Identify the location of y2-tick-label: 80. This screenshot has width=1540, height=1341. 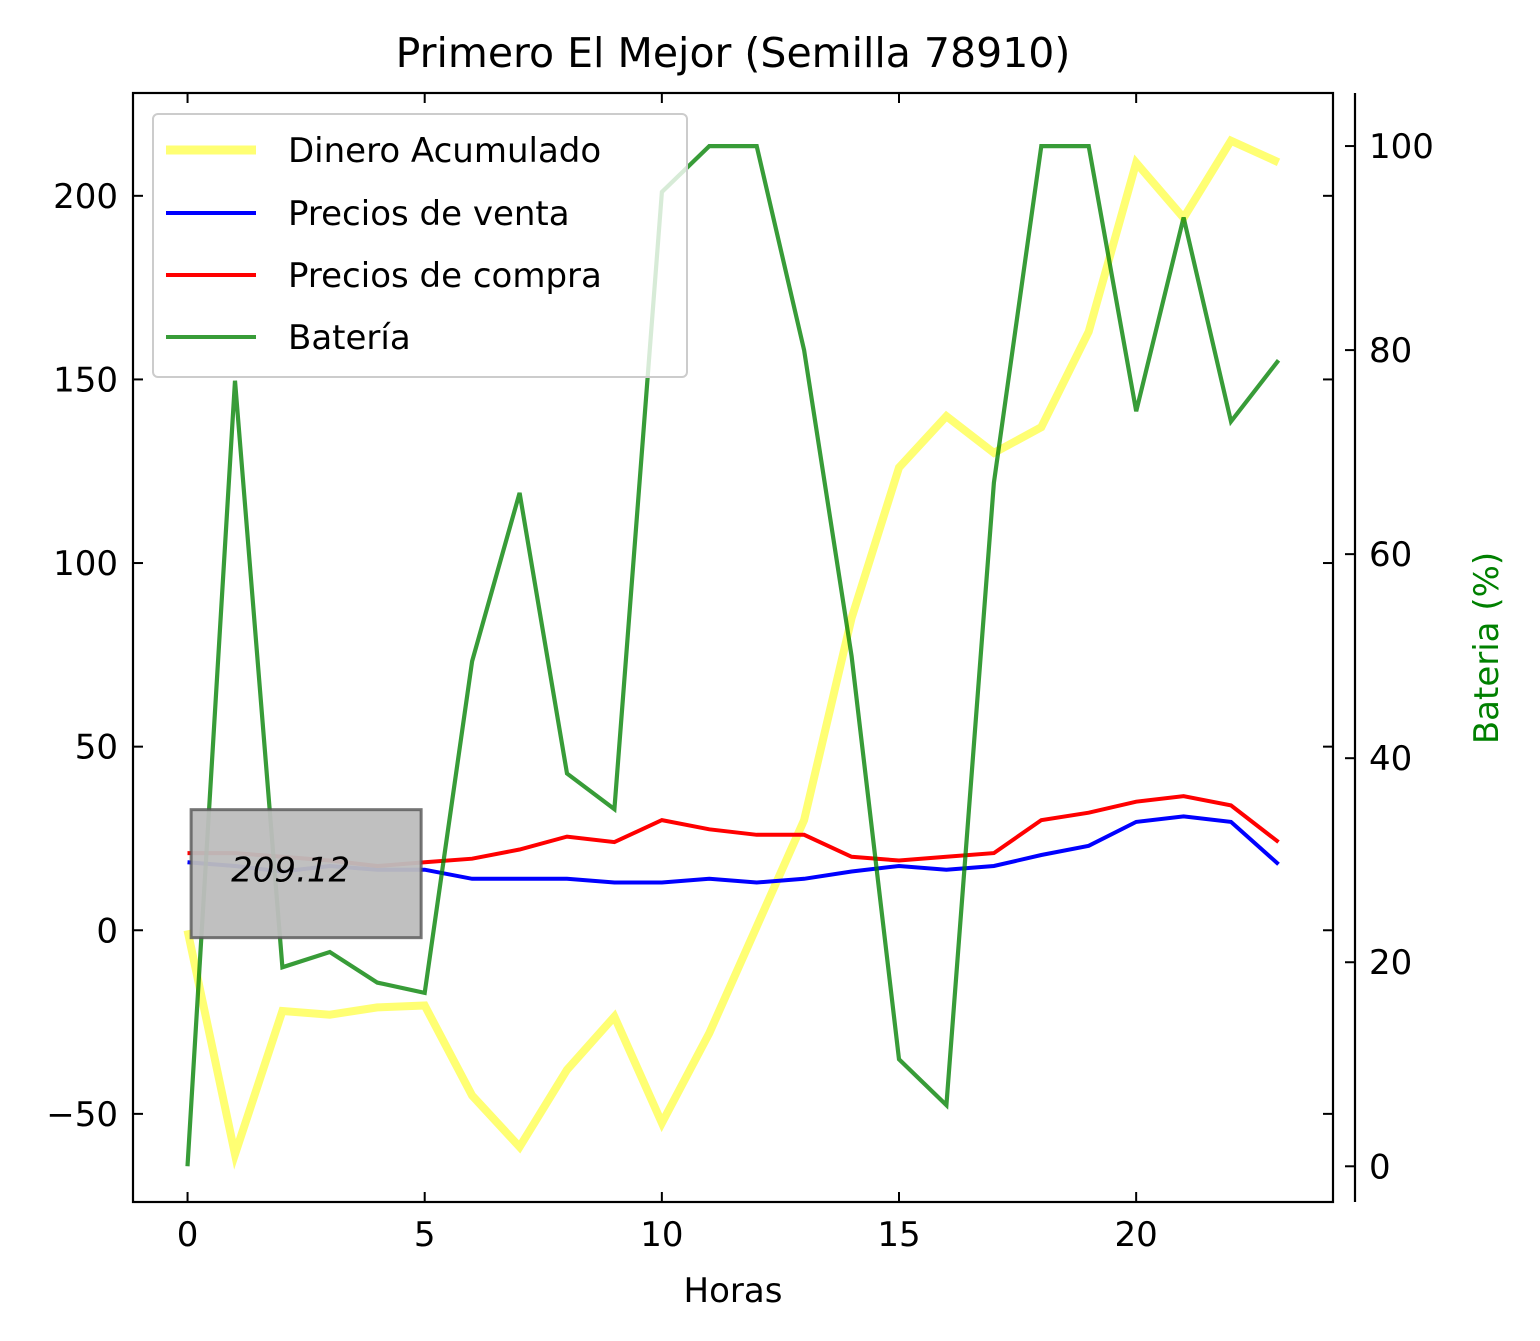
(1390, 351).